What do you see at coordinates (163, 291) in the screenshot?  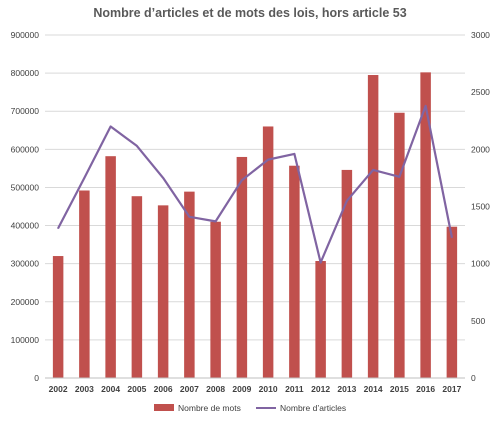 I see `bar-2006` at bounding box center [163, 291].